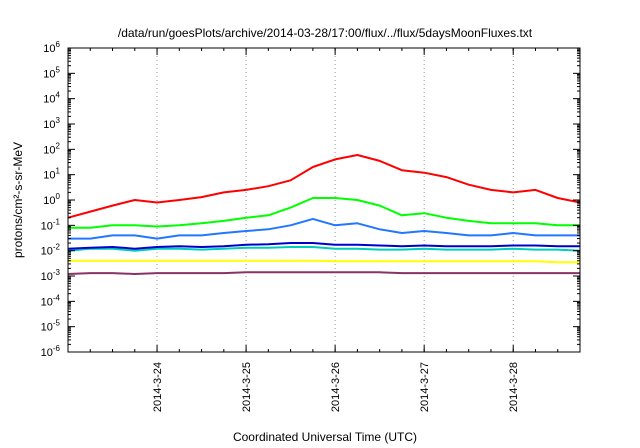 This screenshot has height=448, width=640. I want to click on y-tick-exponent: 6, so click(58, 44).